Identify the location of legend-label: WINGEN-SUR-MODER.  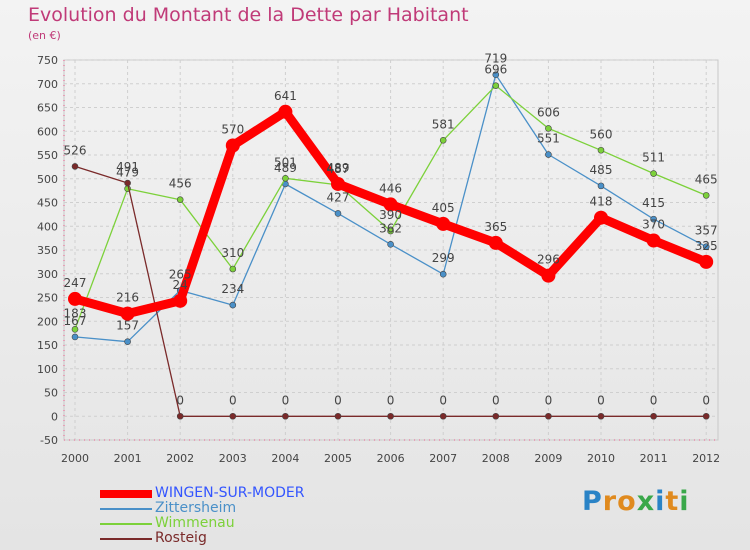
(230, 493).